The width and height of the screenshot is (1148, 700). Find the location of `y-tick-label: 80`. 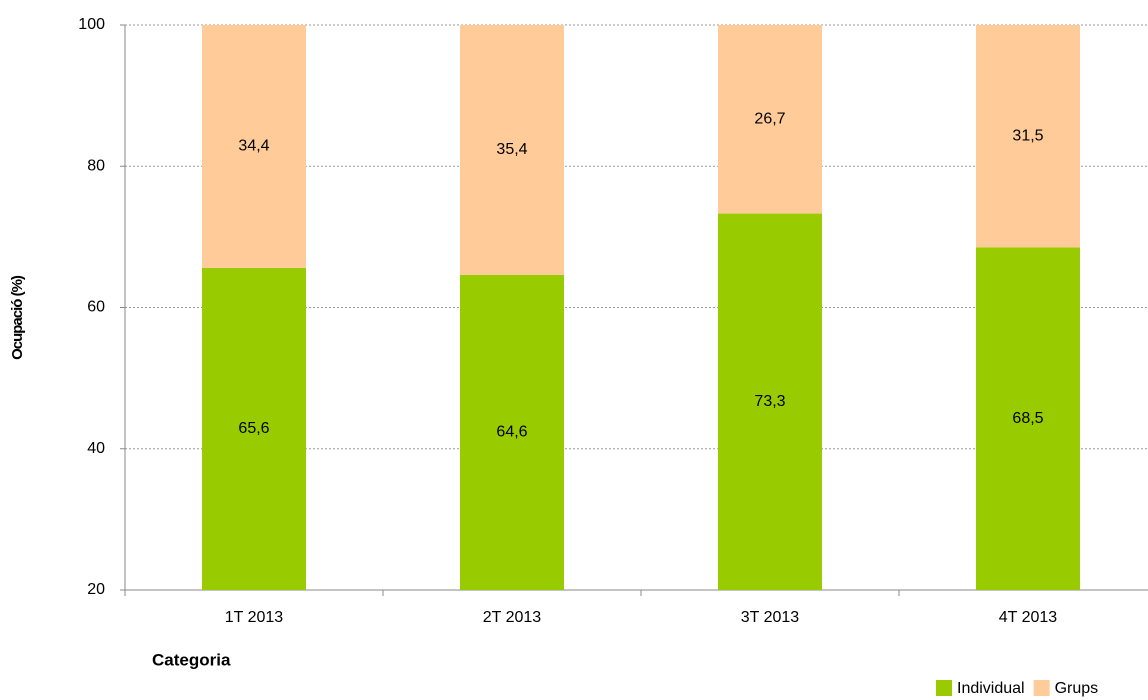

y-tick-label: 80 is located at coordinates (96, 165).